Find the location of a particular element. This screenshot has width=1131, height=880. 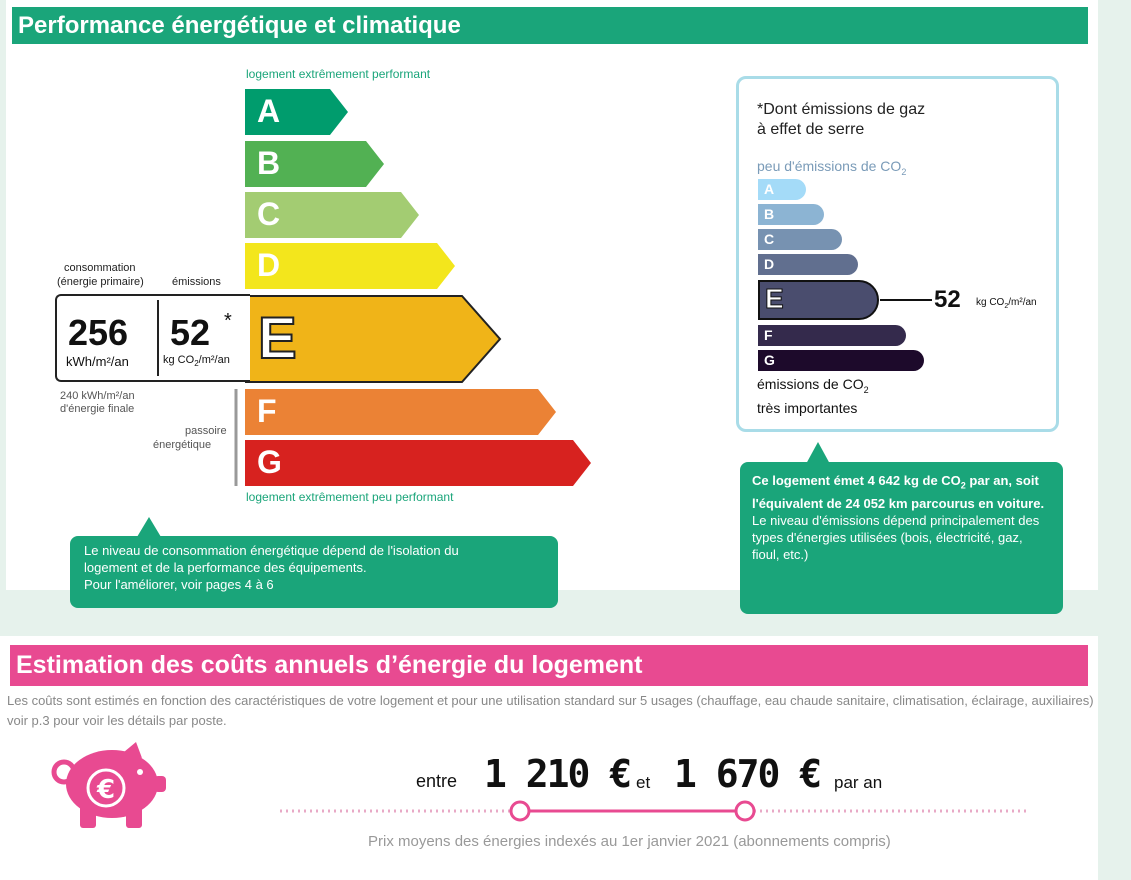

emissions-unit: kg CO2/m²/an is located at coordinates (196, 361).